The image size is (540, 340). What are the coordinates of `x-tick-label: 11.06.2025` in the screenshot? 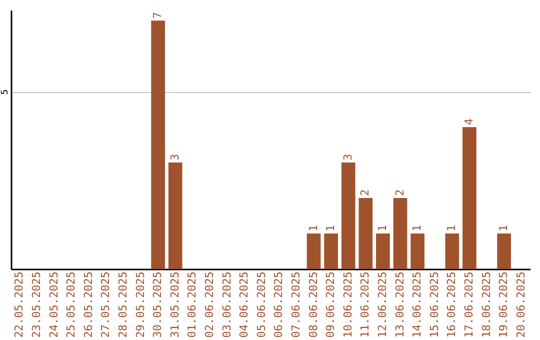 It's located at (365, 305).